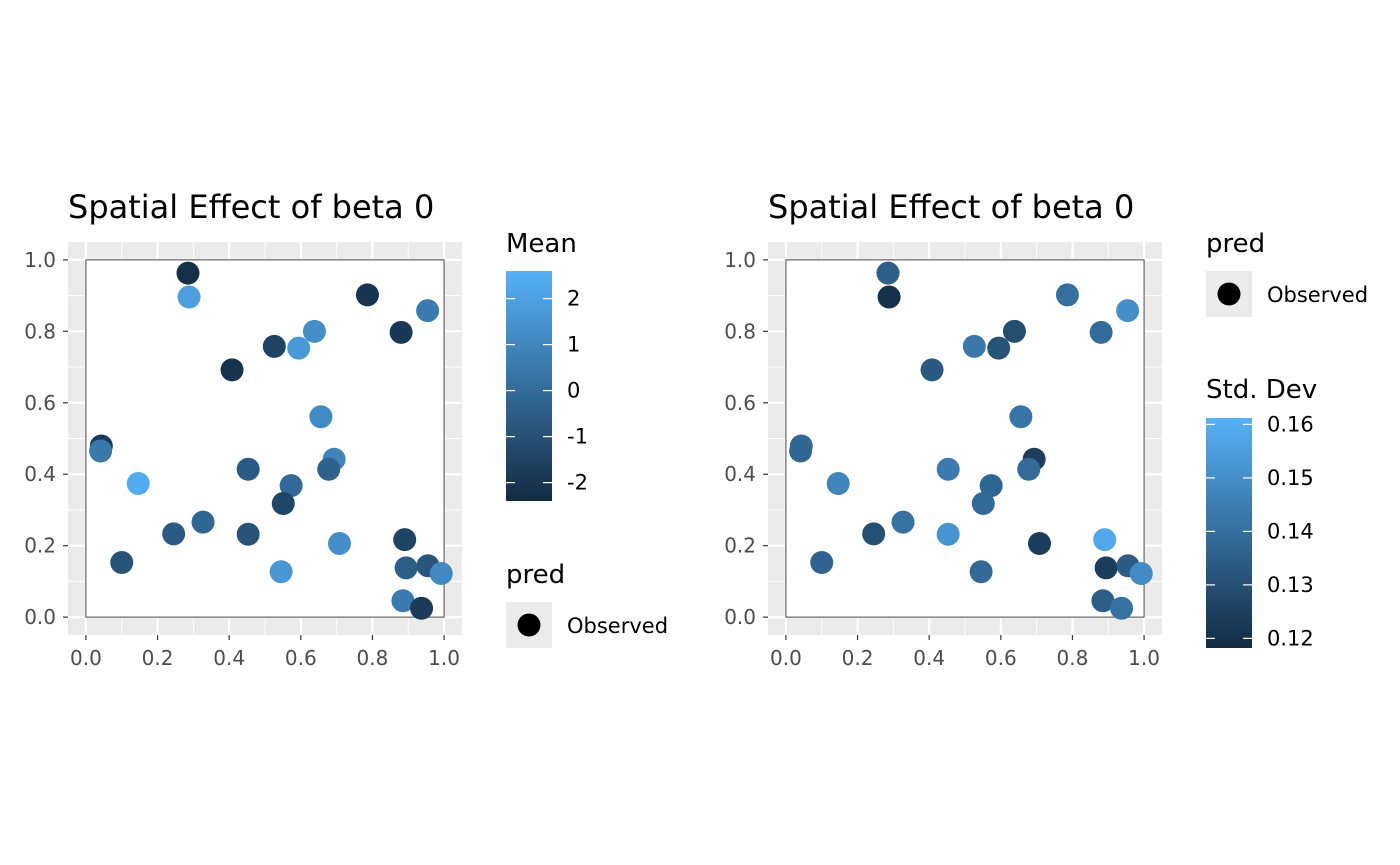 This screenshot has width=1400, height=865. I want to click on chart-1-shape-legend-title: pred, so click(535, 575).